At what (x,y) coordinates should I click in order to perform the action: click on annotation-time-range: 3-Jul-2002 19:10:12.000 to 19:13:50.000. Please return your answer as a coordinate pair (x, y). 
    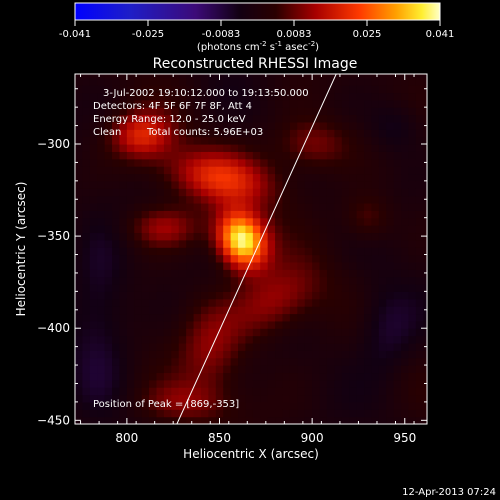
    Looking at the image, I should click on (206, 93).